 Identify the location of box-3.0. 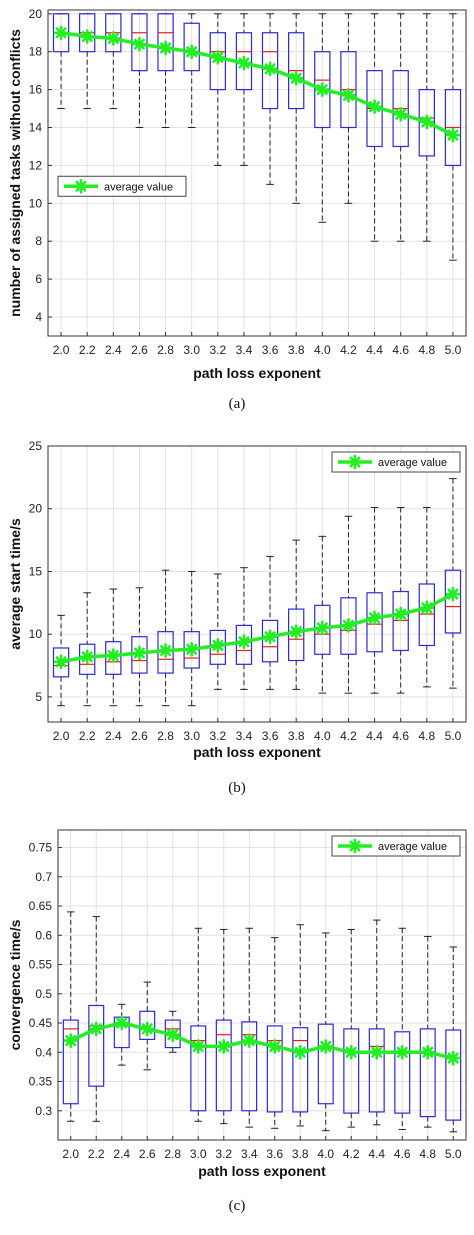
(198, 1024).